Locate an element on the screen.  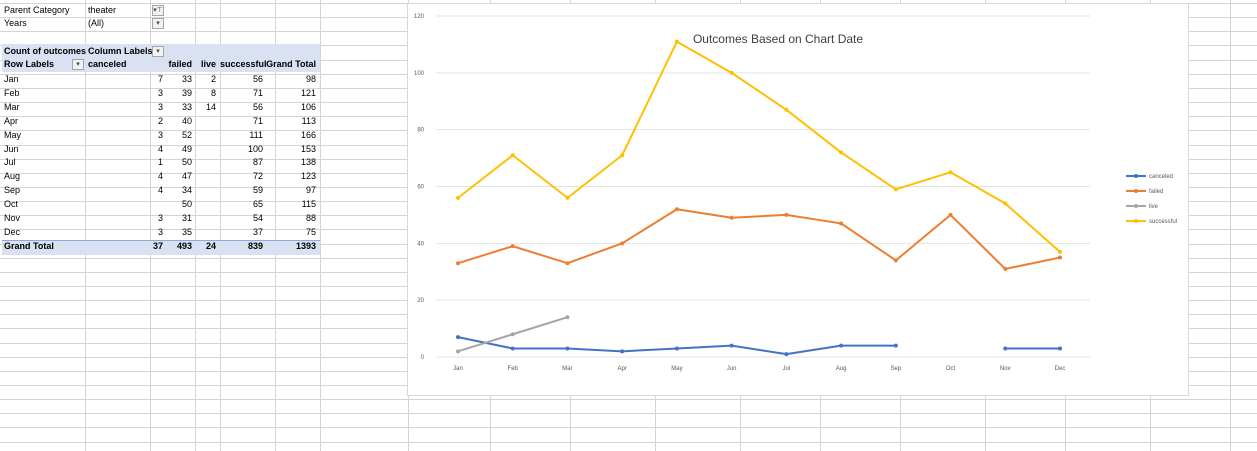
cell-successful: 37 is located at coordinates (257, 231).